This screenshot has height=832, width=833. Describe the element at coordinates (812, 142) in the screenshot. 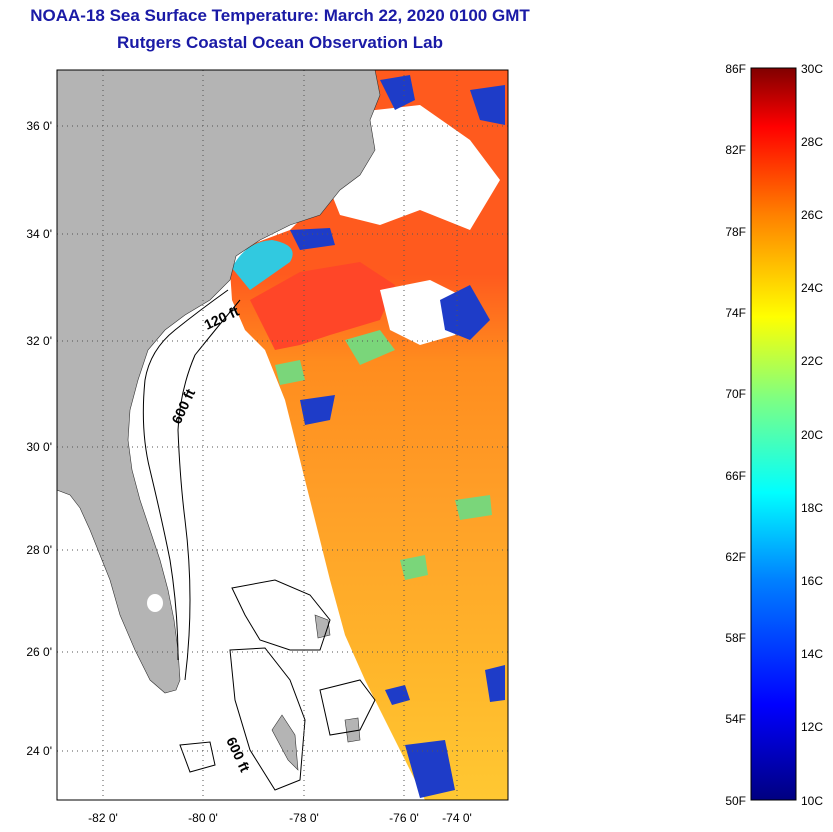

I see `colorbar-c-label: 28C` at that location.